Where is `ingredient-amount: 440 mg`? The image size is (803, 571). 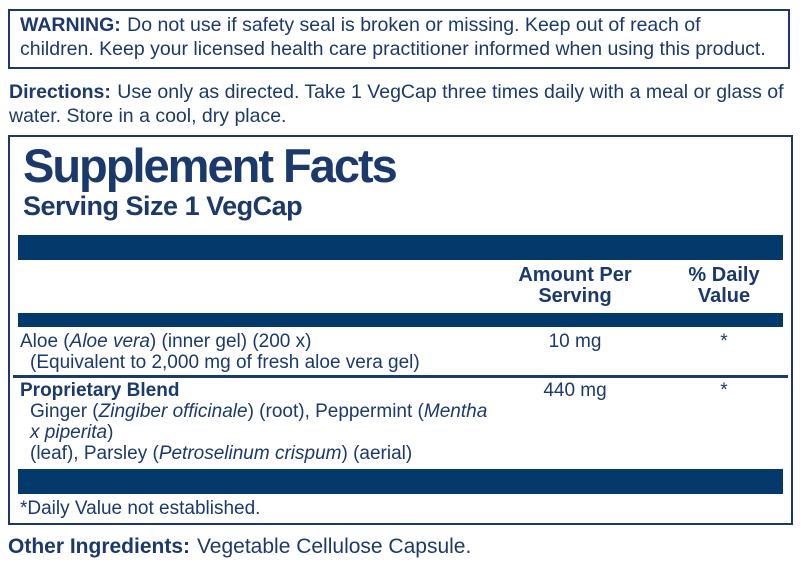
ingredient-amount: 440 mg is located at coordinates (575, 390).